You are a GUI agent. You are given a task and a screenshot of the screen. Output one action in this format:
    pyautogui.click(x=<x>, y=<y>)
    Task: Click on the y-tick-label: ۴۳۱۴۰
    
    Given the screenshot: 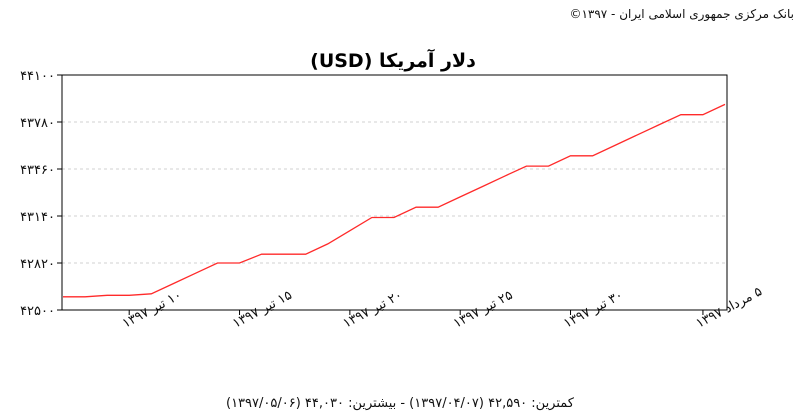 What is the action you would take?
    pyautogui.click(x=37, y=217)
    